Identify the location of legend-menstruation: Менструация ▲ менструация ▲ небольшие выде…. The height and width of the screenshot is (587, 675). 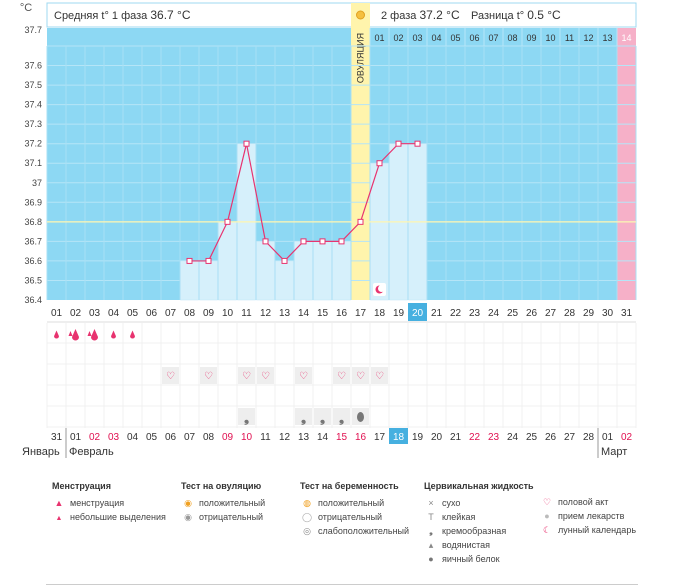
(109, 502).